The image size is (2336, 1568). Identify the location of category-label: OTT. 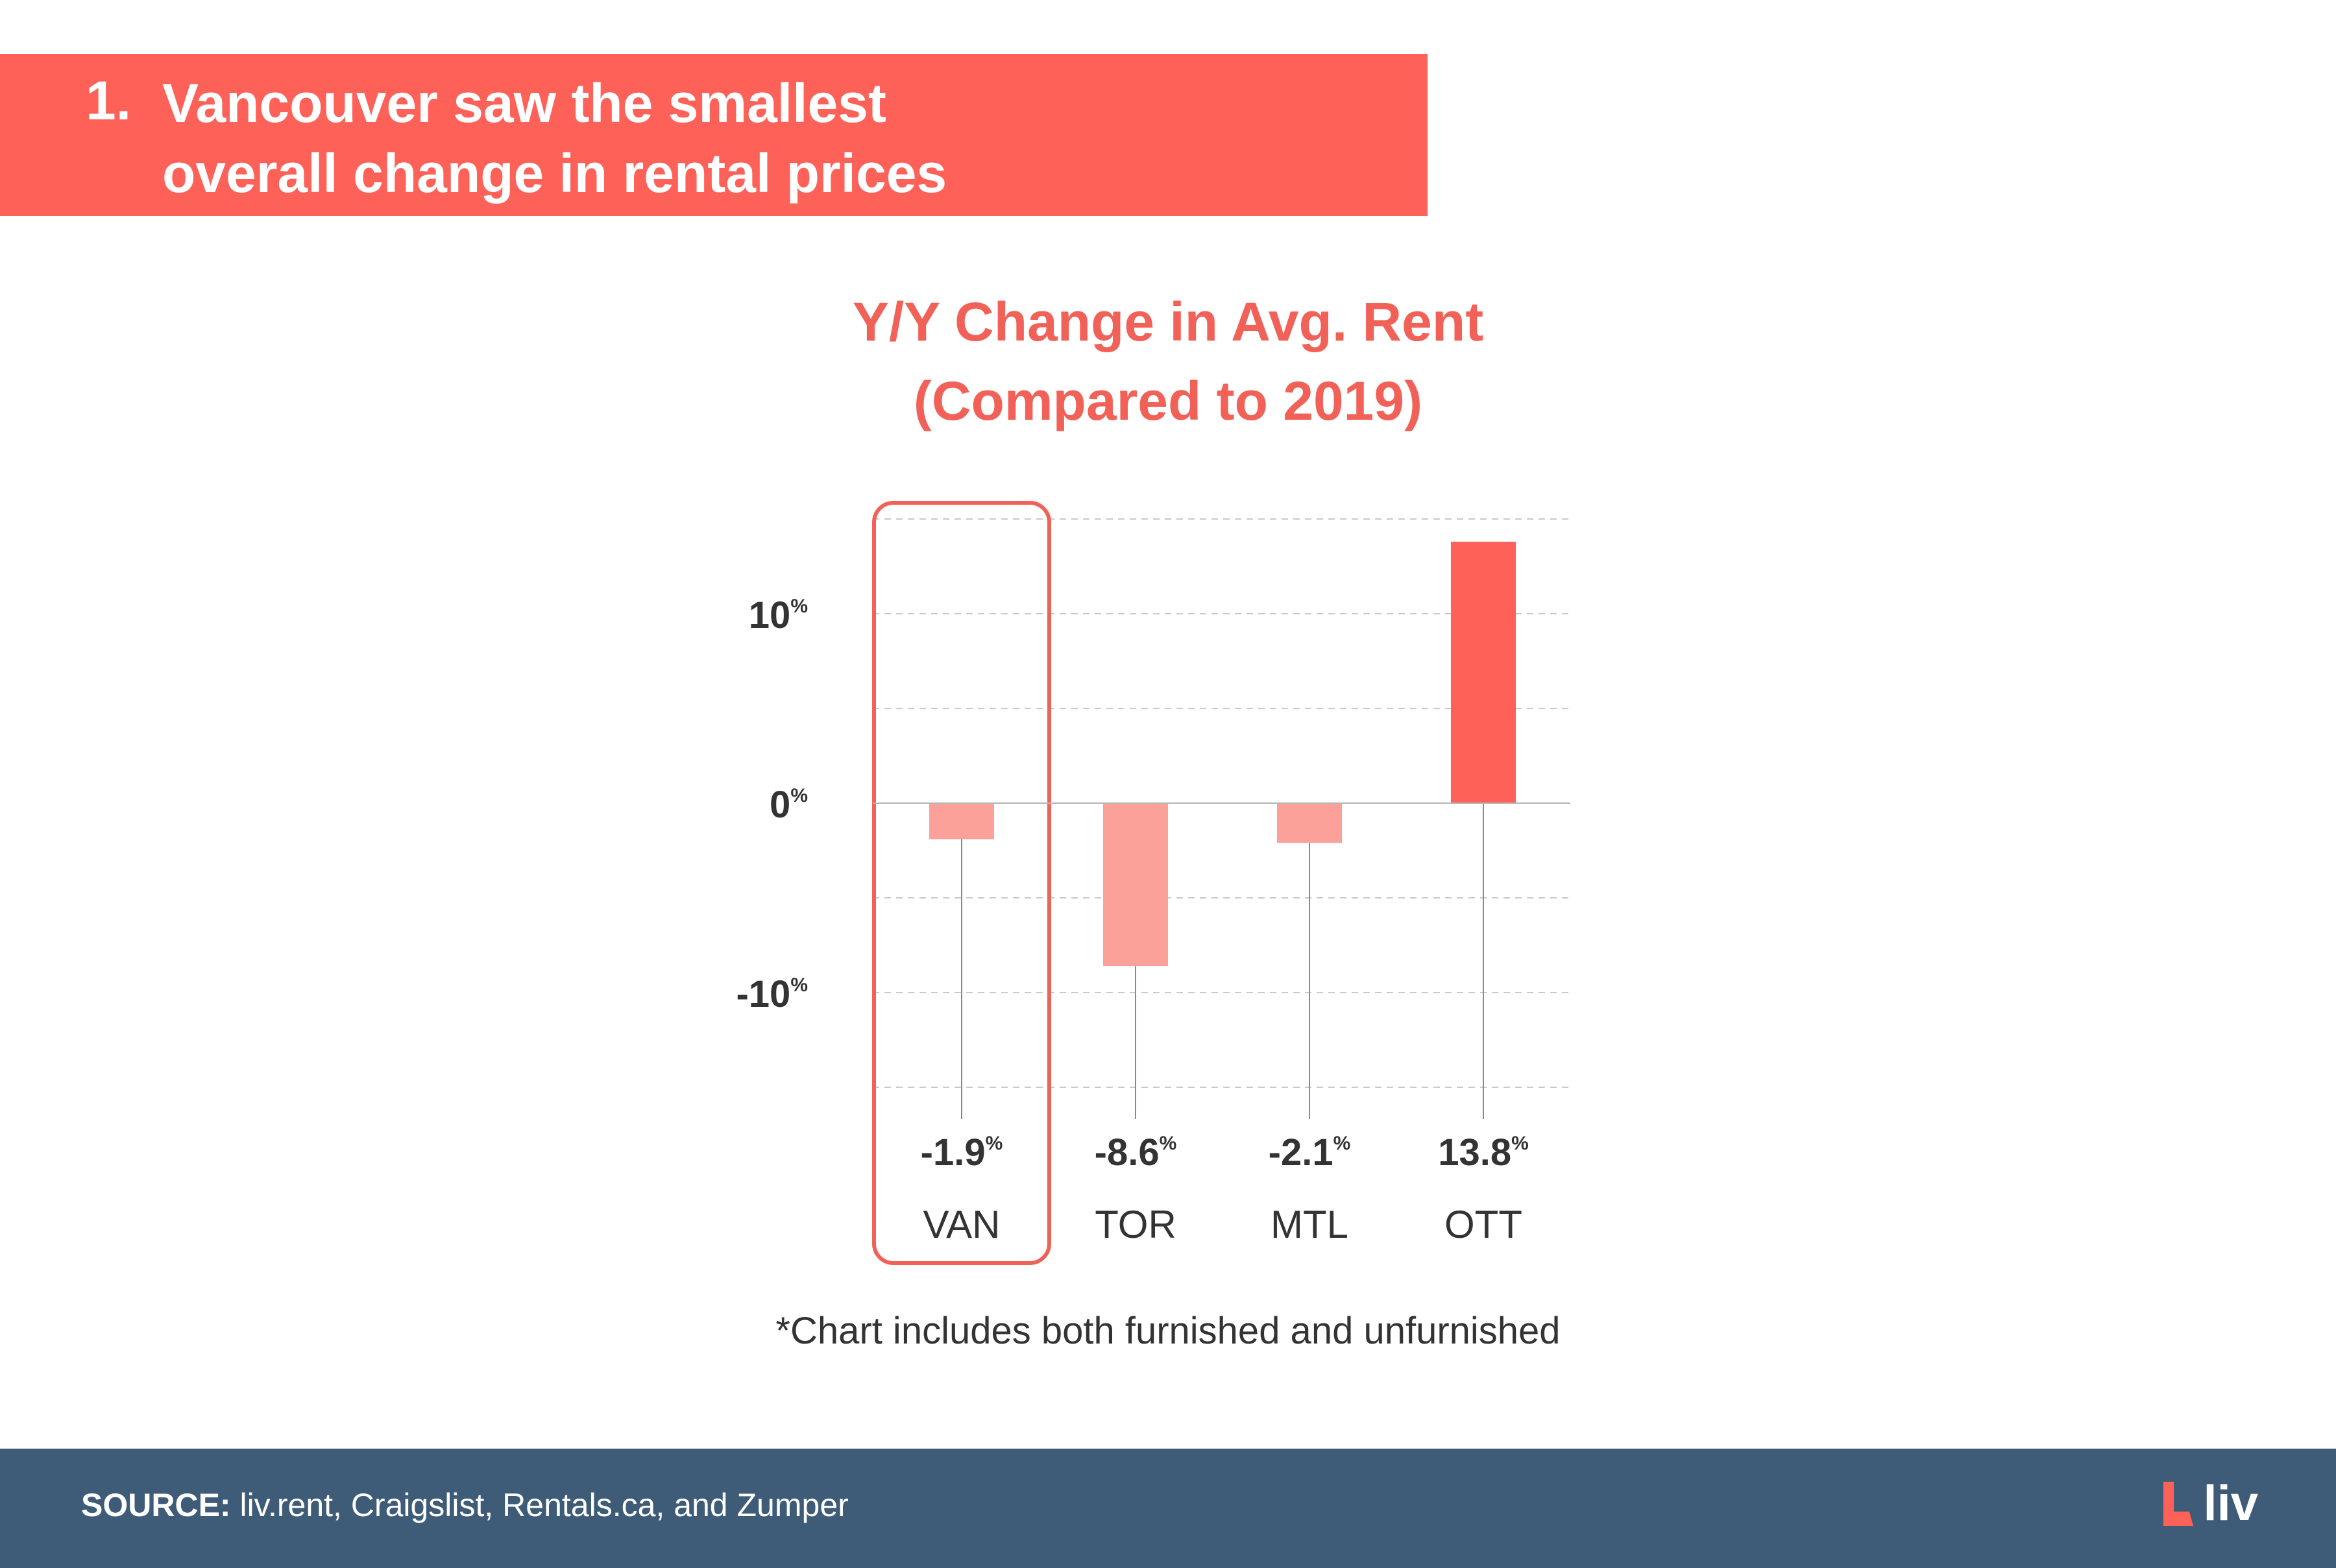
(1483, 1224).